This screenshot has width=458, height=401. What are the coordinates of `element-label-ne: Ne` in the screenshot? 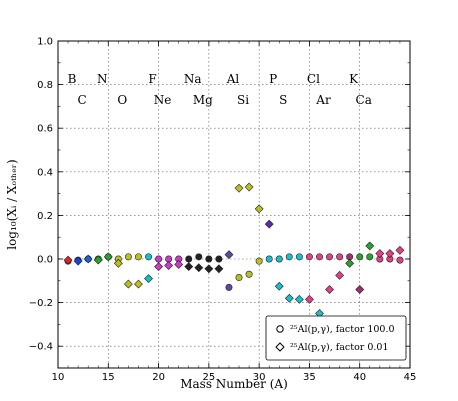 It's located at (163, 100).